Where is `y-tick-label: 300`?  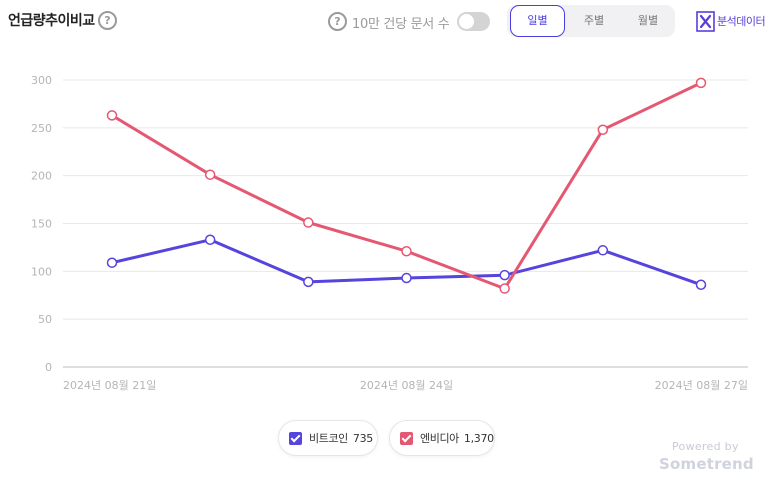
y-tick-label: 300 is located at coordinates (41, 80).